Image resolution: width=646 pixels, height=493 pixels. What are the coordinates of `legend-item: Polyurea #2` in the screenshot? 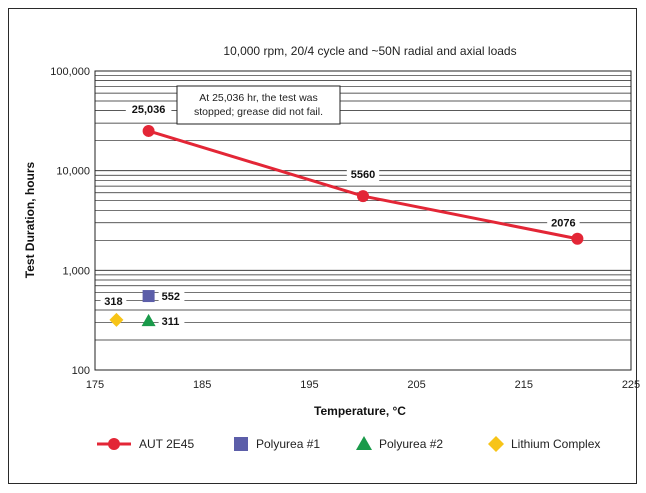 It's located at (399, 443).